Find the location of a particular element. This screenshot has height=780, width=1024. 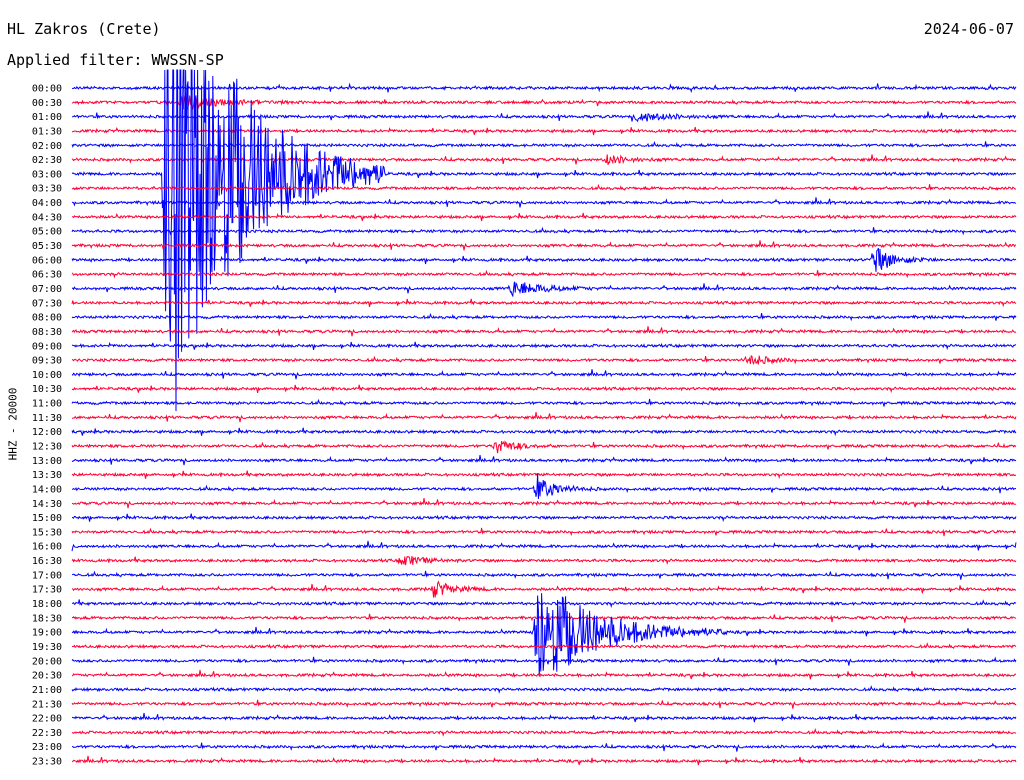

row-time-label: 00:30 is located at coordinates (47, 103).